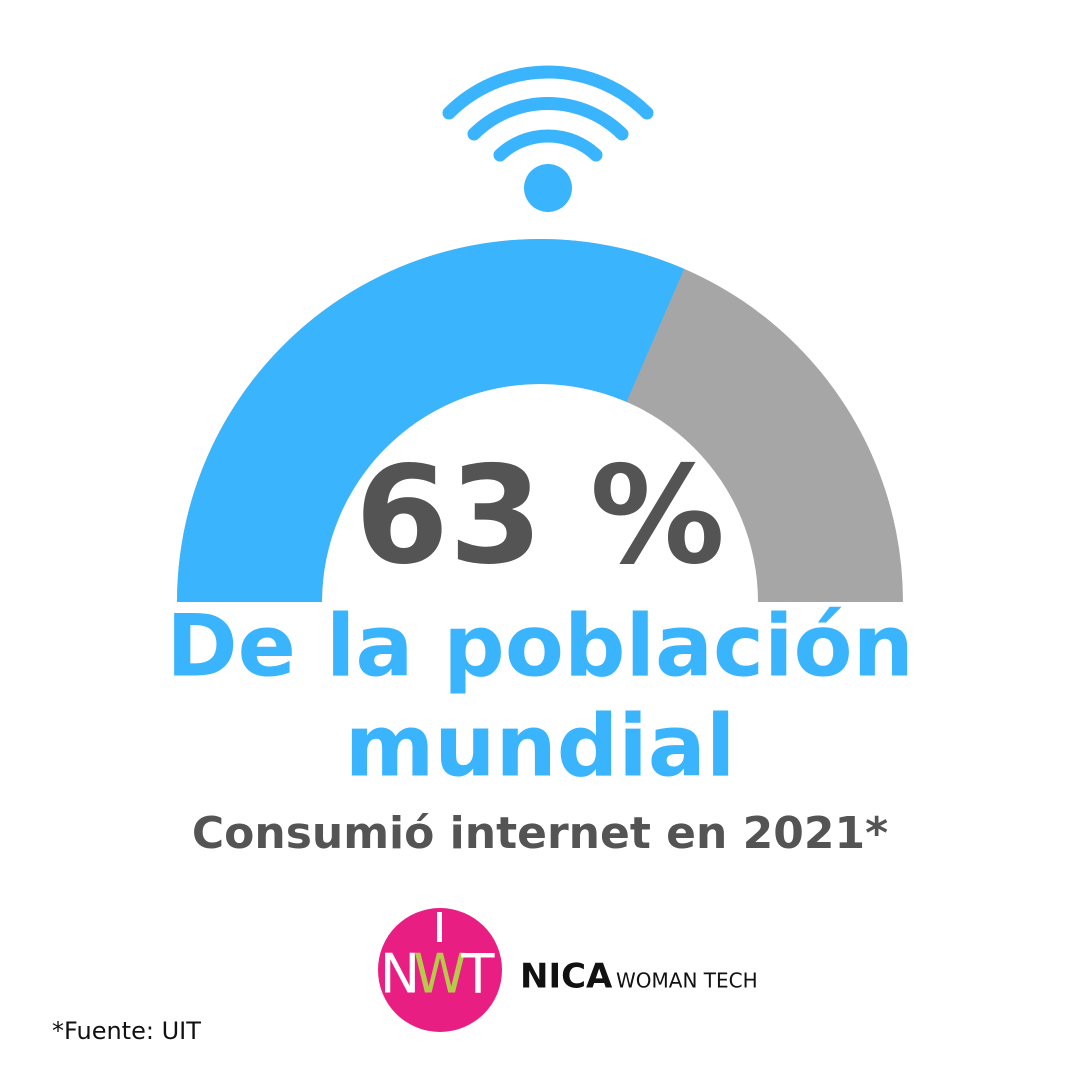  I want to click on logo: N W T NICA WOMAN TECH, so click(568, 970).